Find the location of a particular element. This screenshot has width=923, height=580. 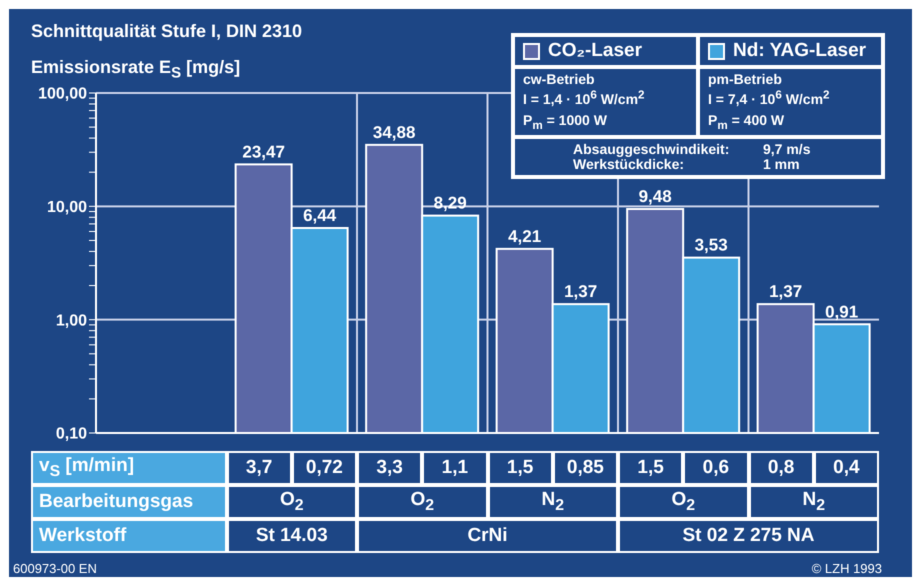

text: 3,3 is located at coordinates (389, 468).